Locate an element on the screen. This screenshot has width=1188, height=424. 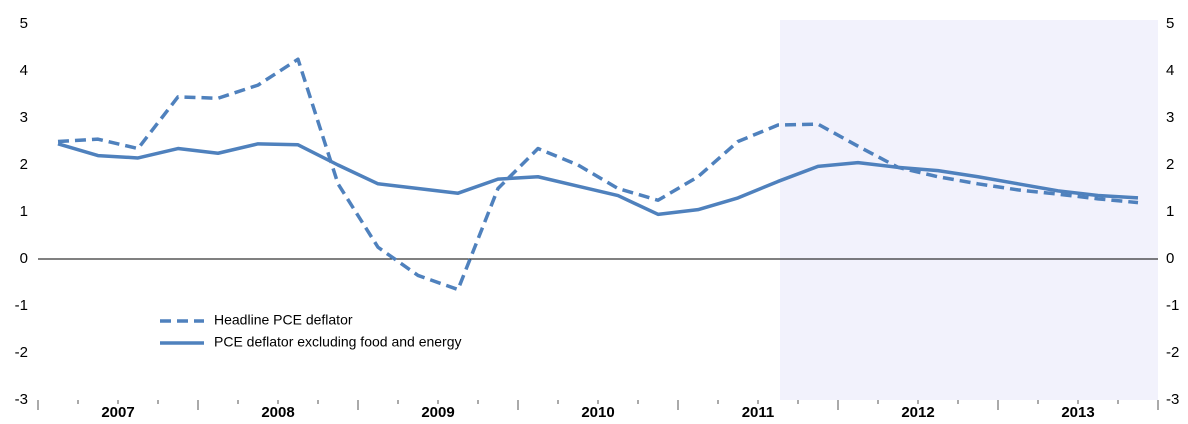
x-tick-label: 2008 is located at coordinates (277, 412).